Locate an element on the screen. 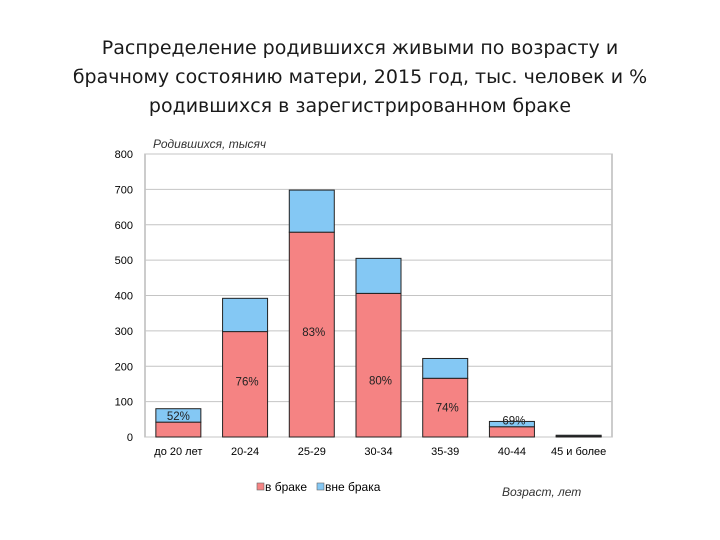 This screenshot has width=720, height=540. percent-label-0: 52% is located at coordinates (178, 417).